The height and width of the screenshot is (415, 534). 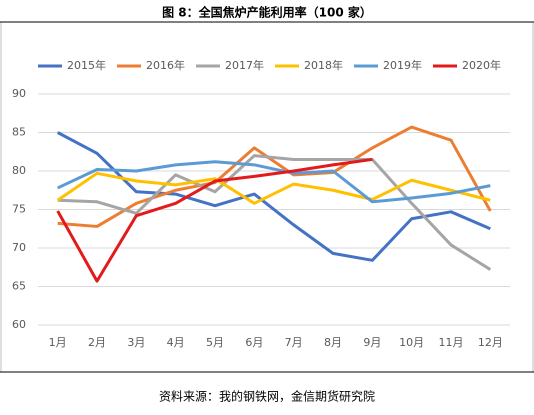 I want to click on legend-label: 2020年, so click(x=481, y=65).